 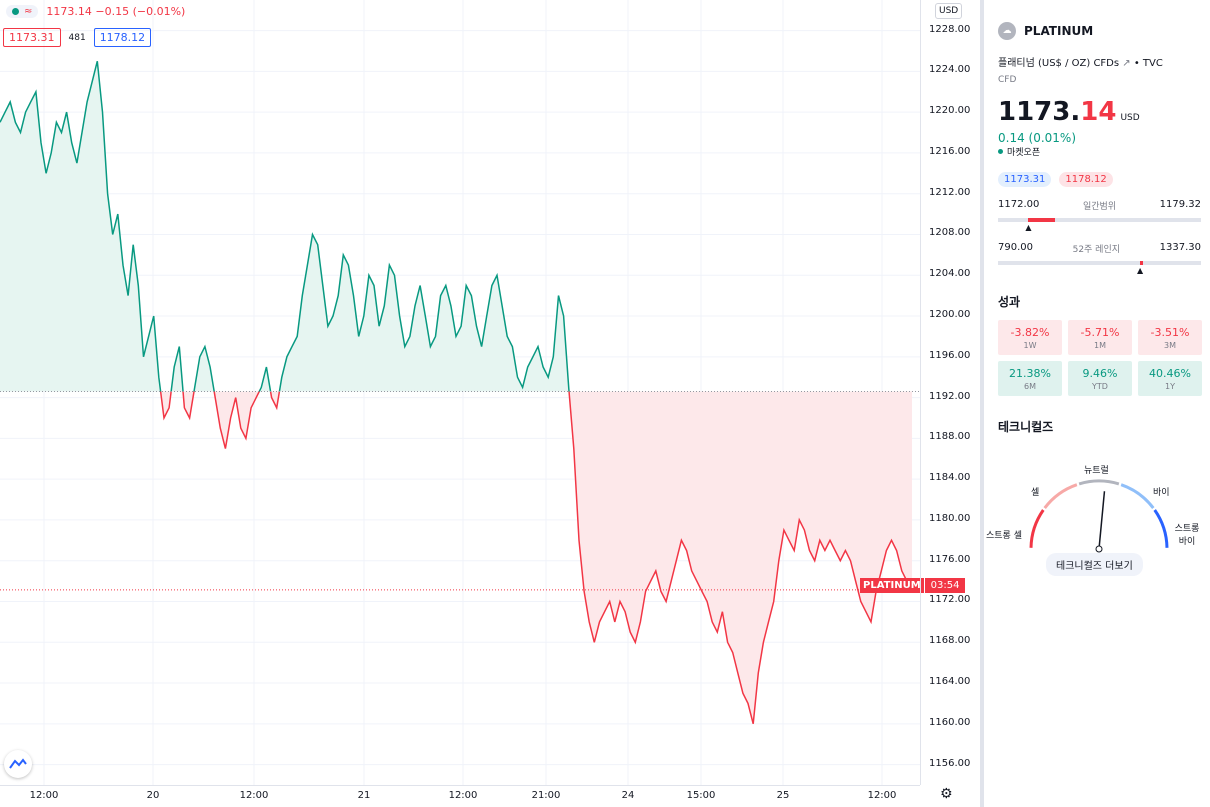 What do you see at coordinates (1030, 345) in the screenshot?
I see `perf-label: 1W` at bounding box center [1030, 345].